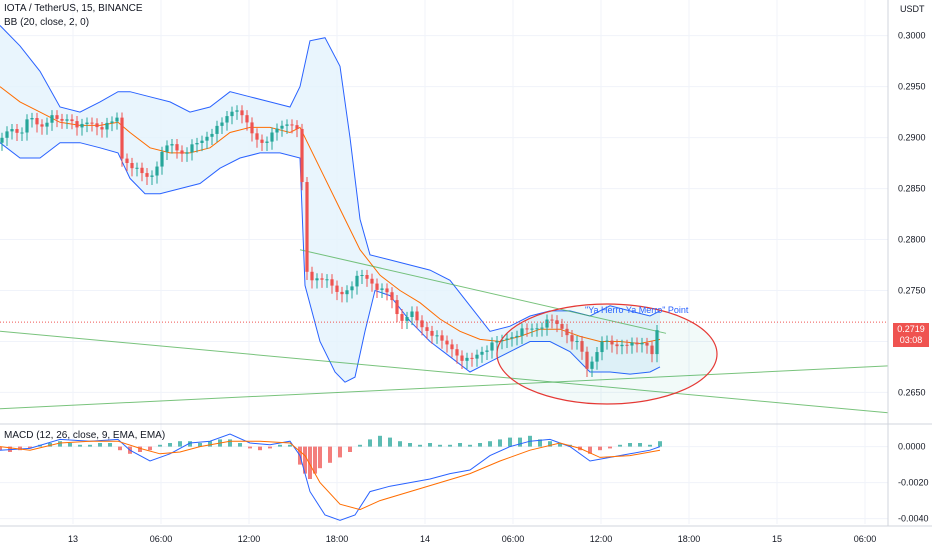 The width and height of the screenshot is (932, 550). I want to click on signal-line, so click(330, 475).